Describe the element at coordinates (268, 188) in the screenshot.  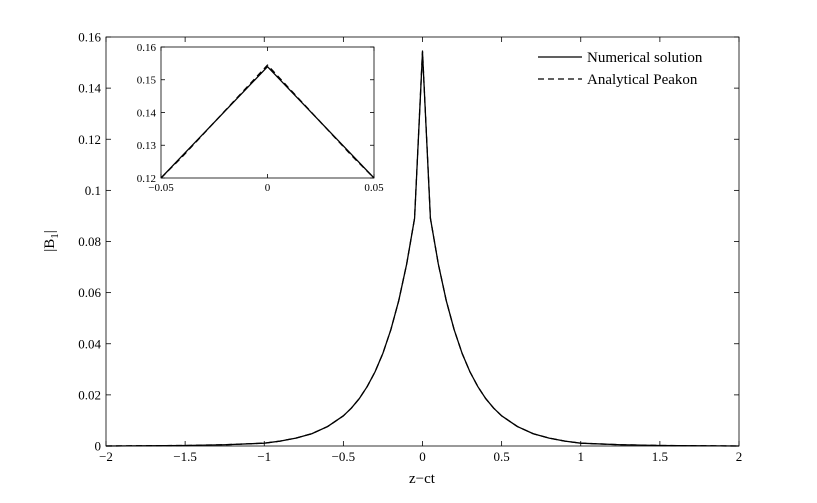
I see `inset-x-tick-label: 0` at that location.